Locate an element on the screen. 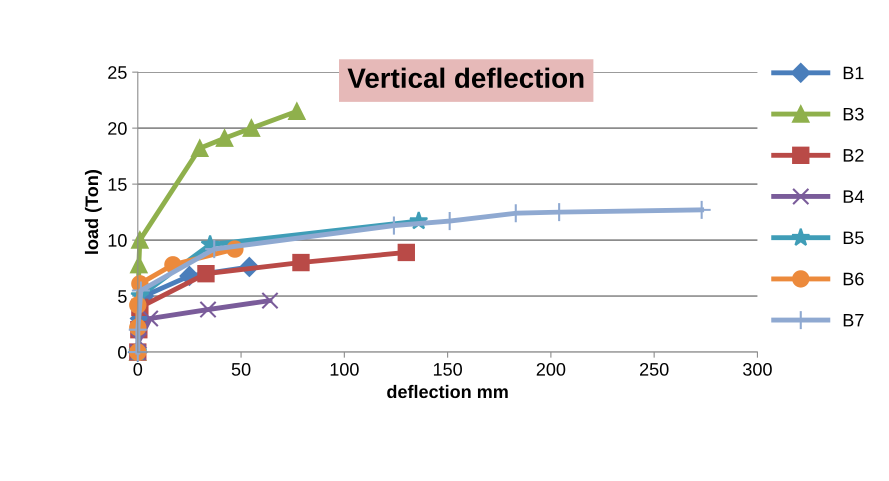 The height and width of the screenshot is (481, 889). legend-label: B4 is located at coordinates (854, 196).